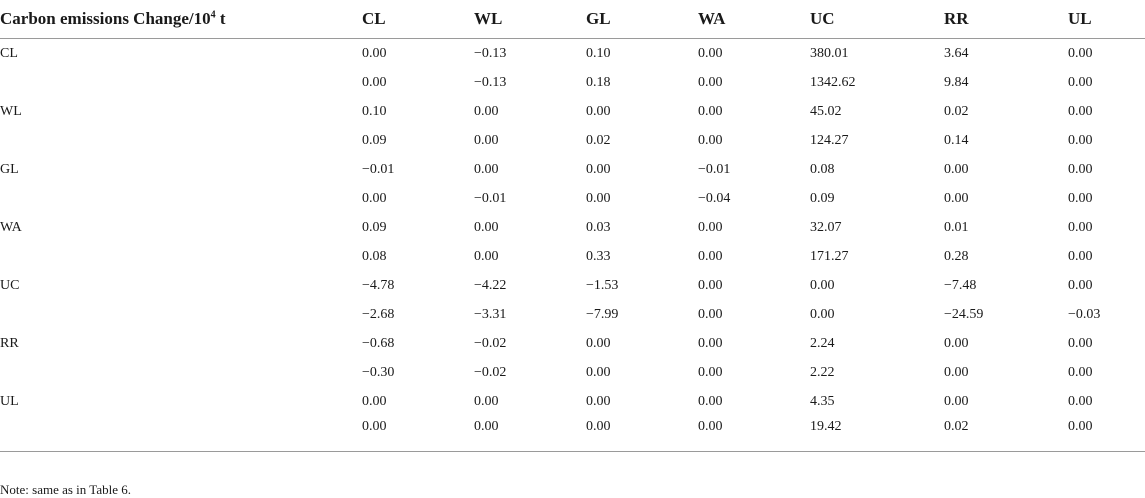  What do you see at coordinates (9, 53) in the screenshot?
I see `row-label: CL` at bounding box center [9, 53].